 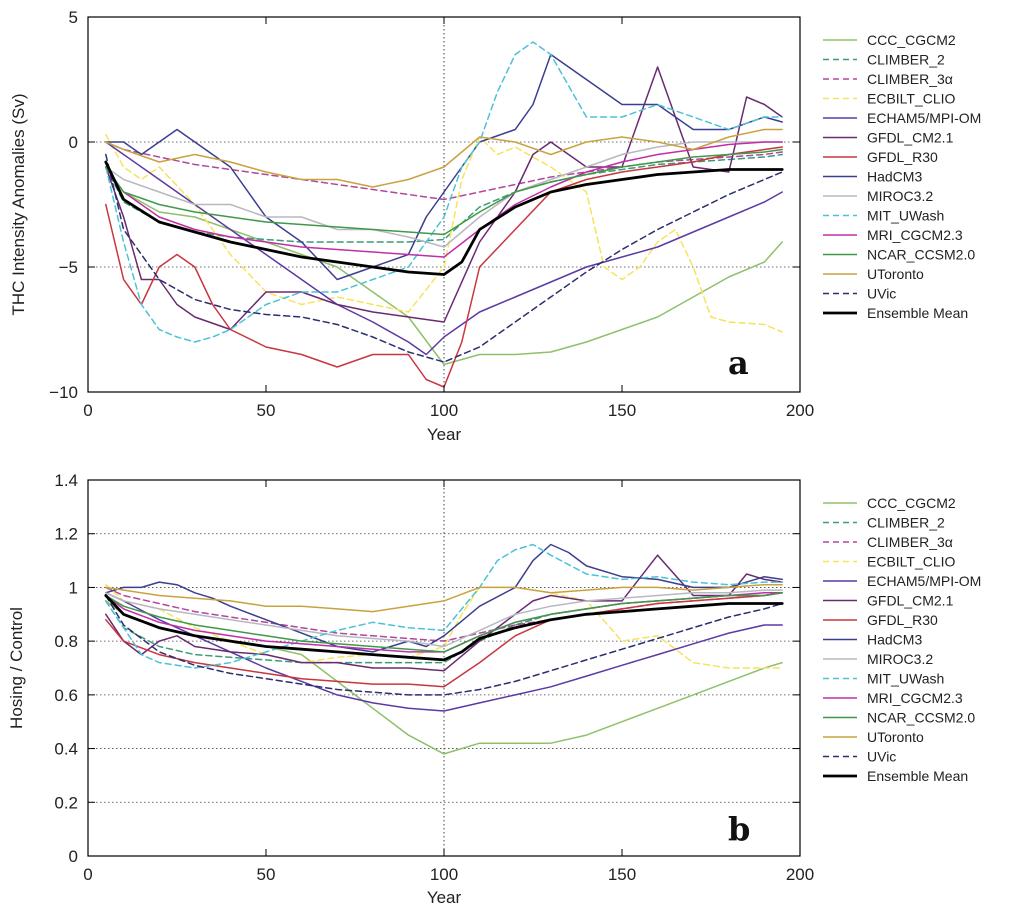 I want to click on series-line-hadcm3, so click(x=444, y=598).